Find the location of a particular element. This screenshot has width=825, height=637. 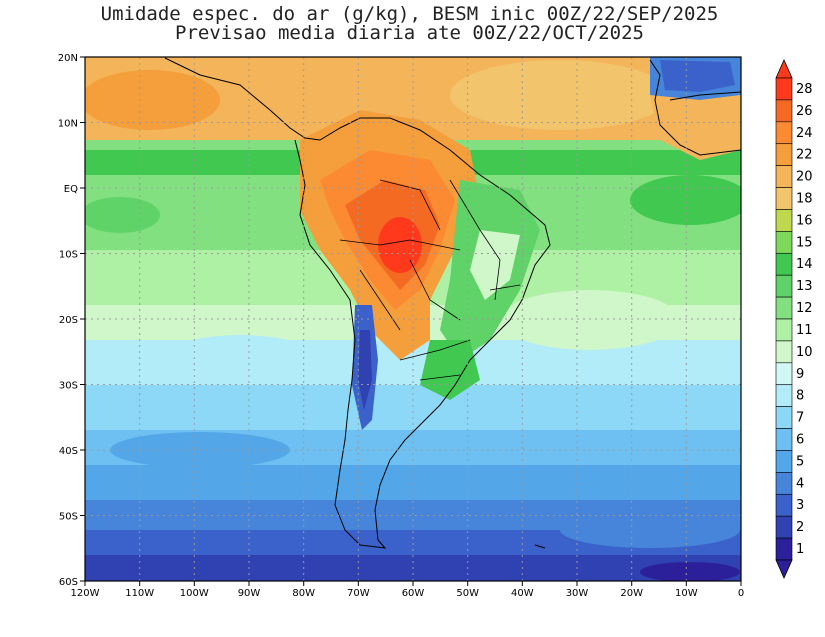

colorbar-max-arrow is located at coordinates (784, 69).